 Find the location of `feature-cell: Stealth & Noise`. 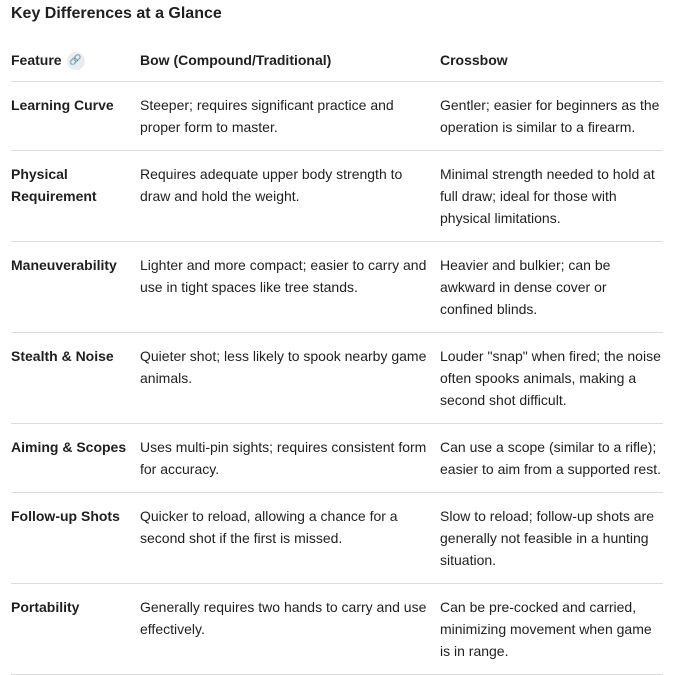

feature-cell: Stealth & Noise is located at coordinates (62, 356).